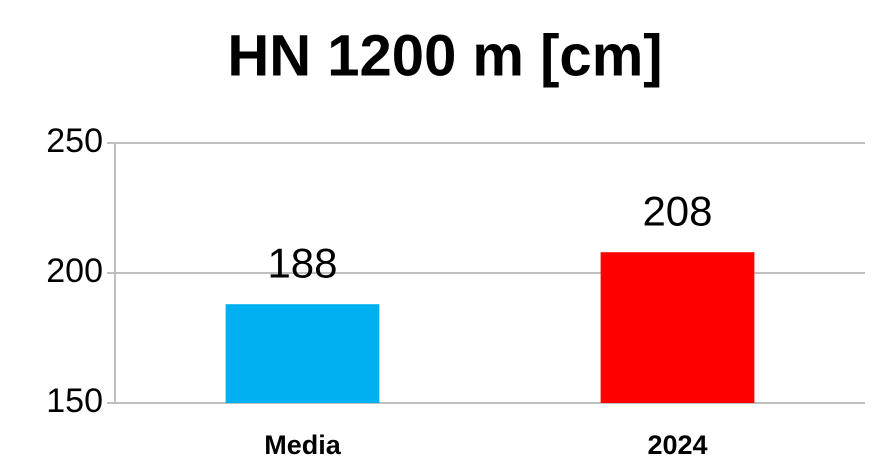 The height and width of the screenshot is (462, 878). What do you see at coordinates (302, 262) in the screenshot?
I see `value-label: 188` at bounding box center [302, 262].